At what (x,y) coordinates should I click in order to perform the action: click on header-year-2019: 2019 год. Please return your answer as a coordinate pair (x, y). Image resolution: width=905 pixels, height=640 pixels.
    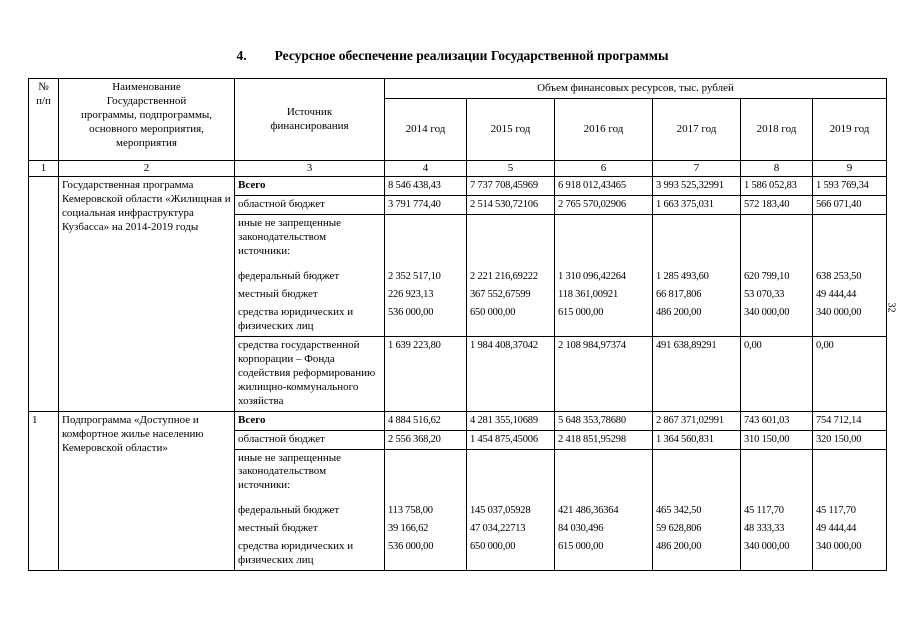
    Looking at the image, I should click on (849, 129).